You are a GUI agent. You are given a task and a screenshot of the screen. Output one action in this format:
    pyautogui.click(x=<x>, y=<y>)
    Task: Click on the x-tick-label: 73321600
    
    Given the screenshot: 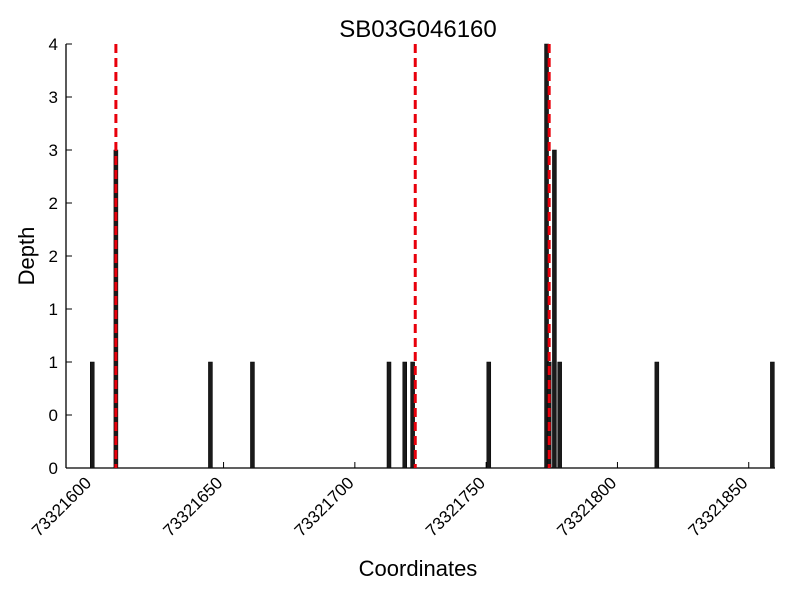 What is the action you would take?
    pyautogui.click(x=61, y=506)
    